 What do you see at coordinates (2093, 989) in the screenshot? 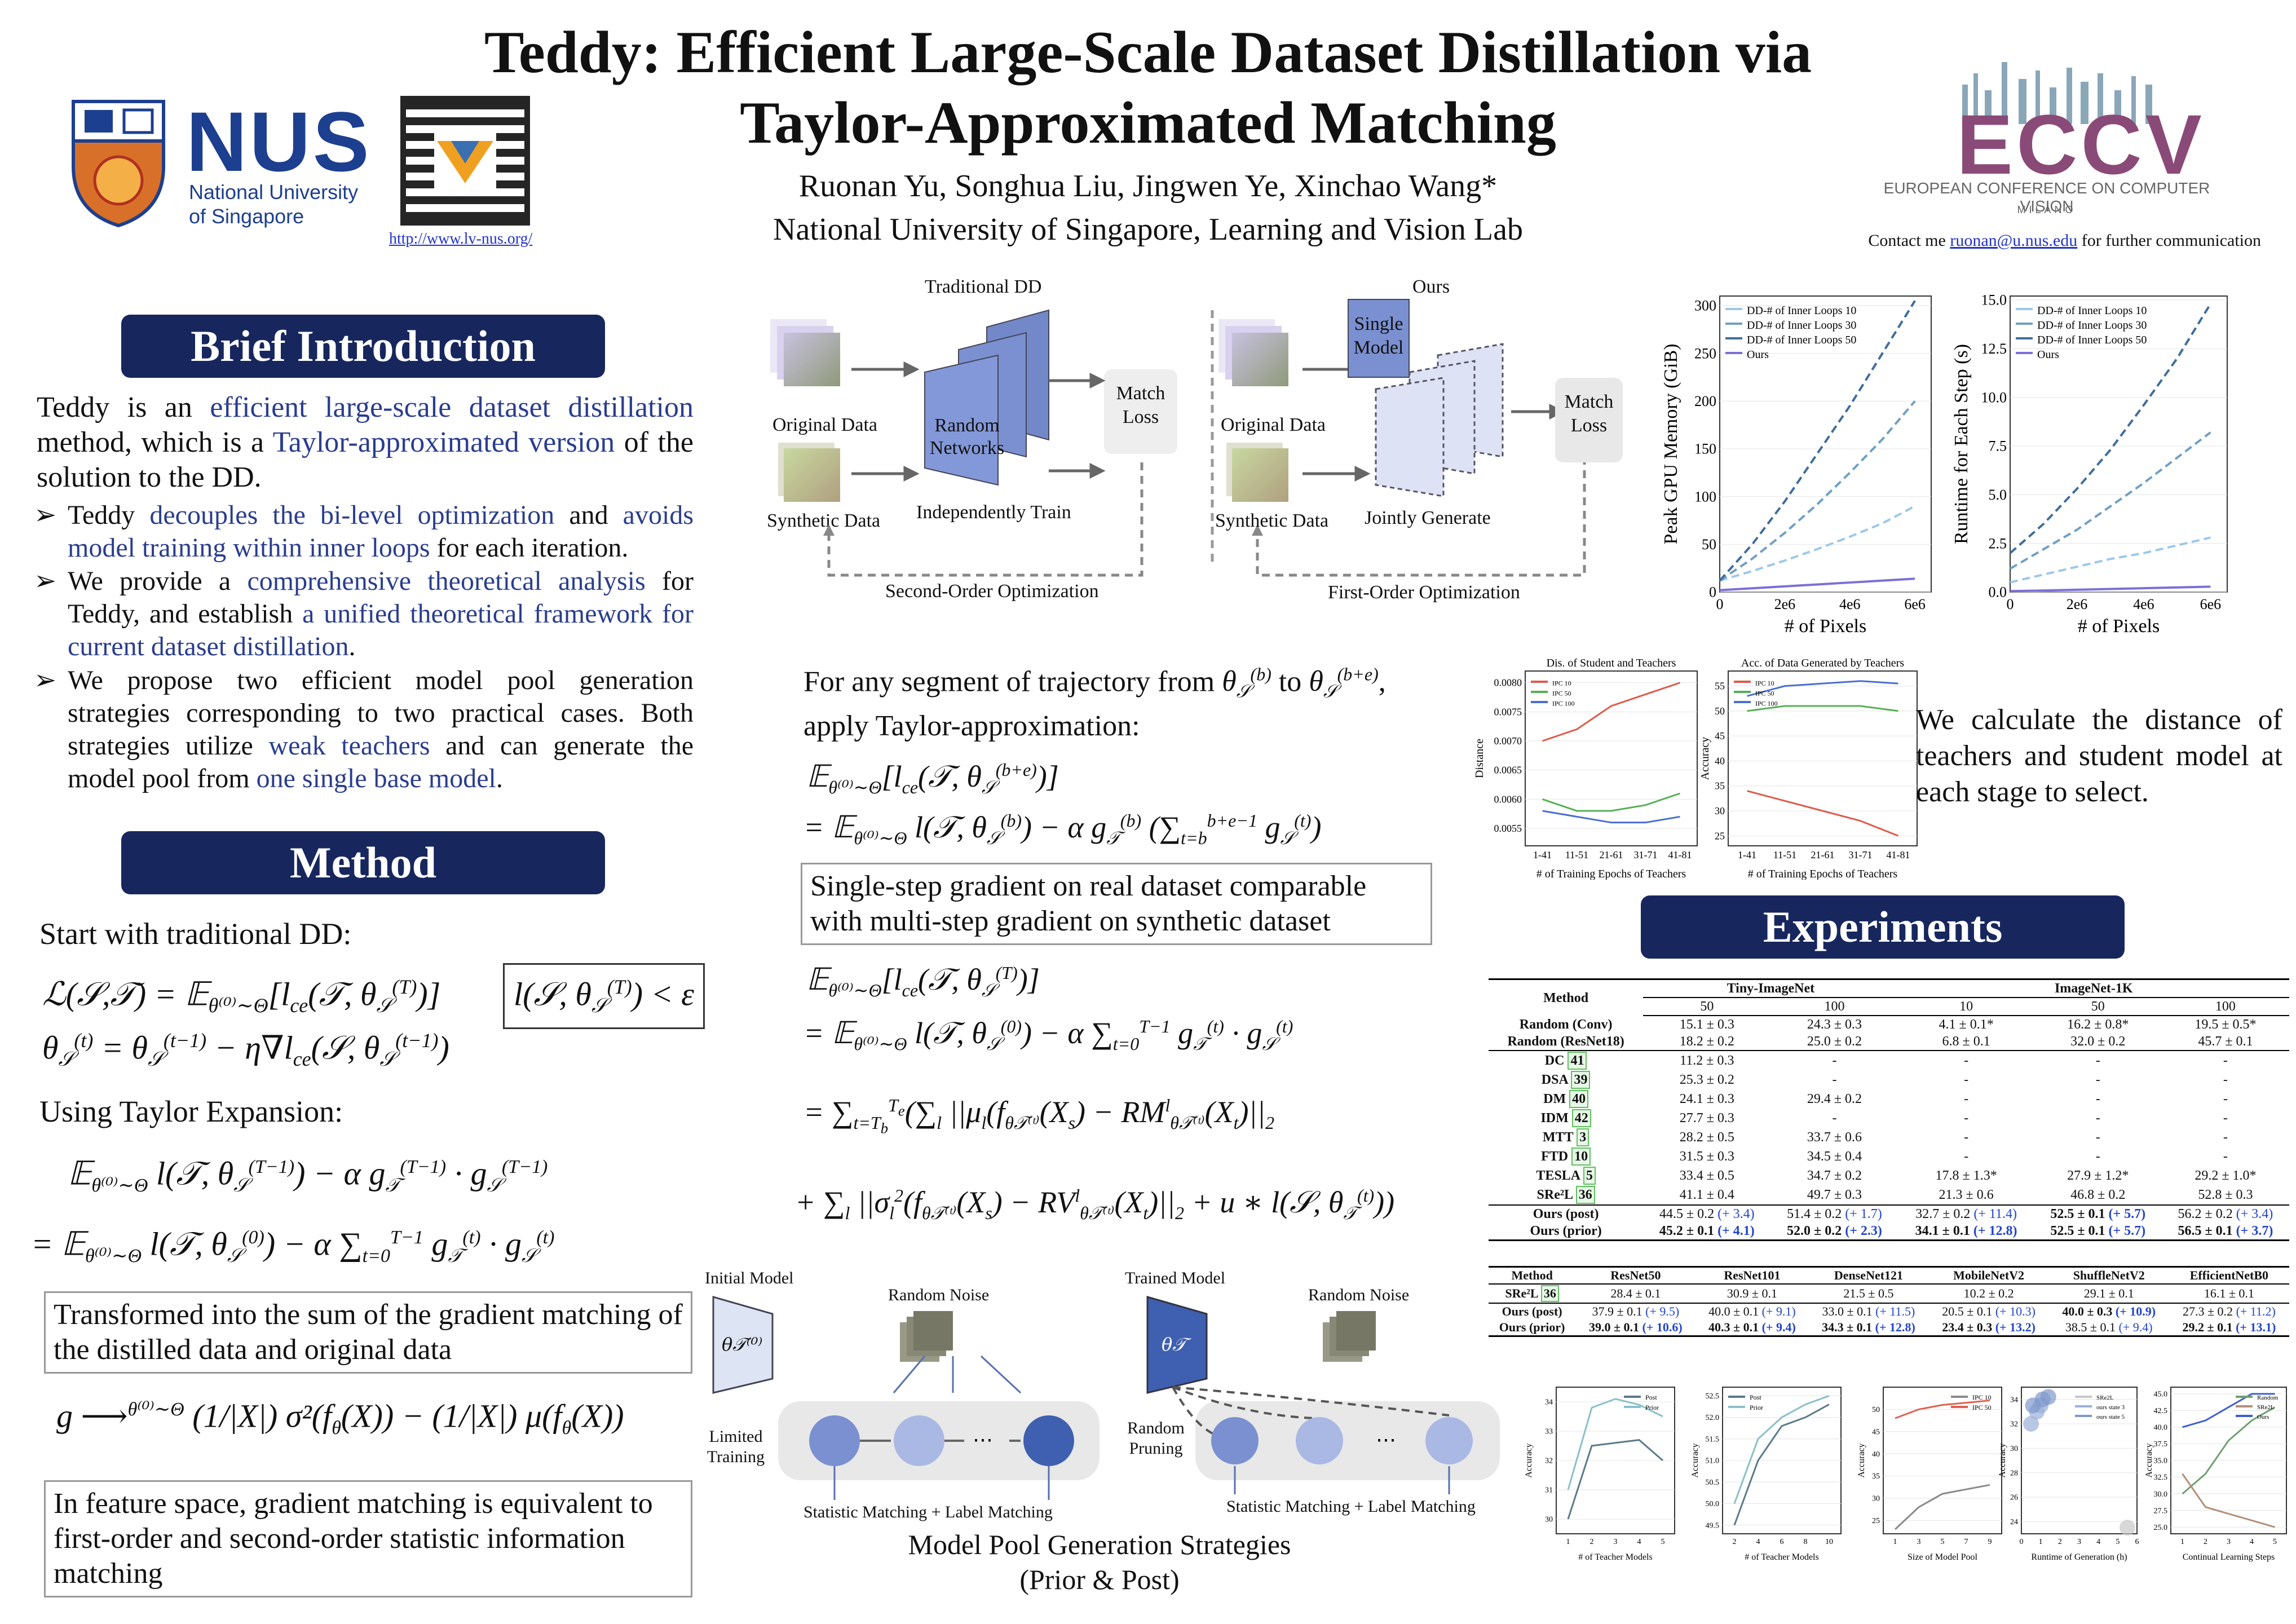
I see `table-header: ImageNet-1K` at bounding box center [2093, 989].